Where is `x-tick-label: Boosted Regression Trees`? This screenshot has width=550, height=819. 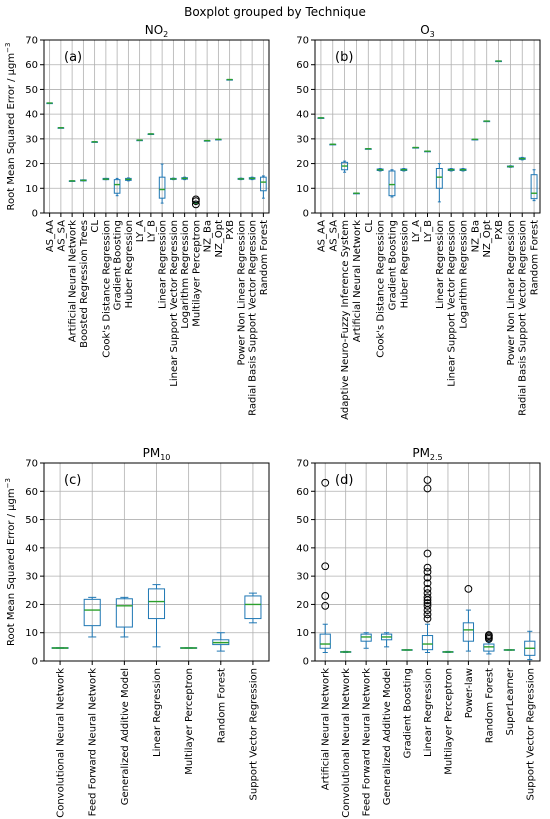
x-tick-label: Boosted Regression Trees is located at coordinates (84, 284).